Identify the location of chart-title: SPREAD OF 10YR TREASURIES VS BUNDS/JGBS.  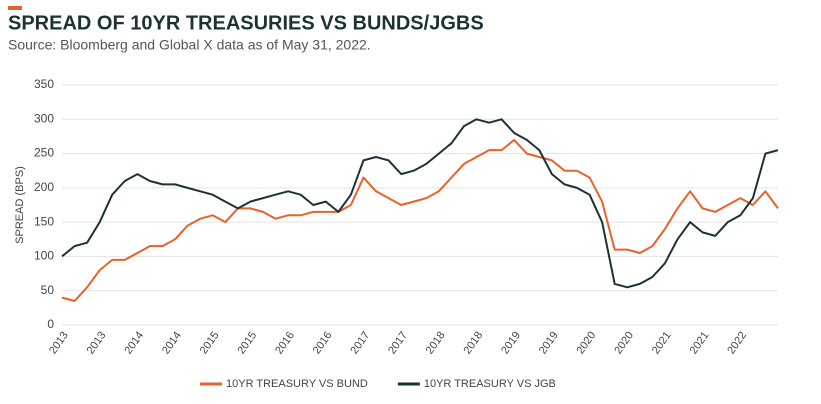
(246, 23).